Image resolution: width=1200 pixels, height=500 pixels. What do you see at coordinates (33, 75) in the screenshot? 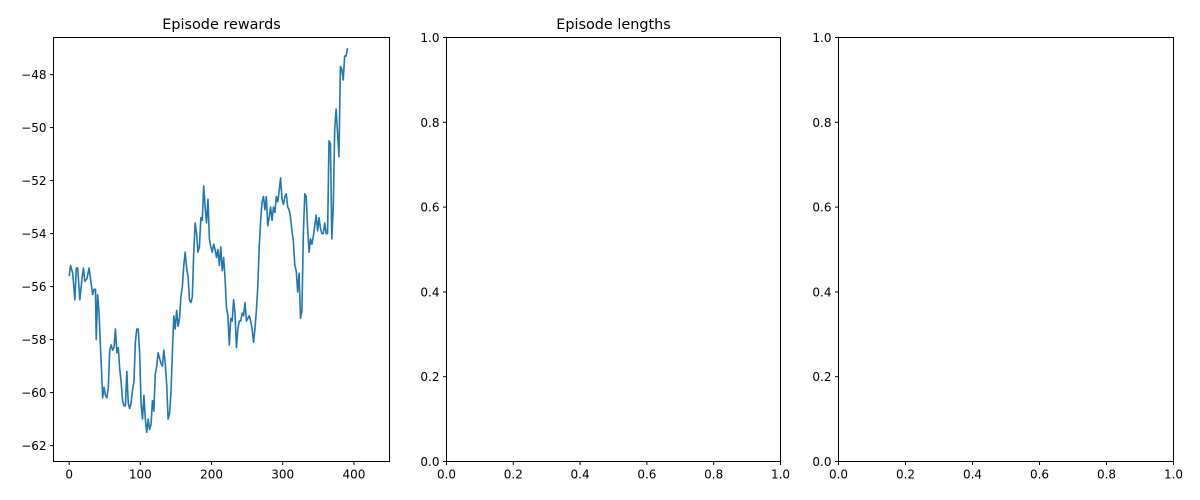
I see `y-tick-label: −48` at bounding box center [33, 75].